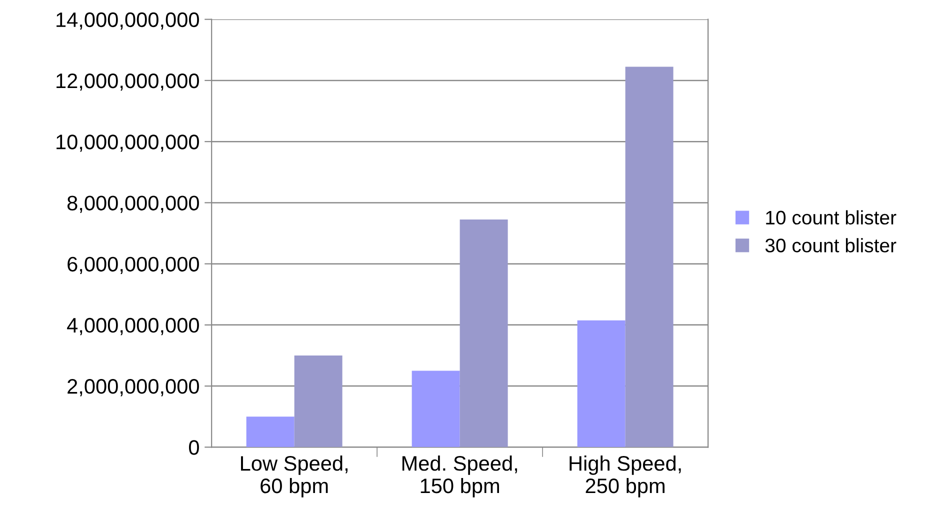 The image size is (928, 523). What do you see at coordinates (127, 82) in the screenshot?
I see `y-tick-label: 12,000,000,000` at bounding box center [127, 82].